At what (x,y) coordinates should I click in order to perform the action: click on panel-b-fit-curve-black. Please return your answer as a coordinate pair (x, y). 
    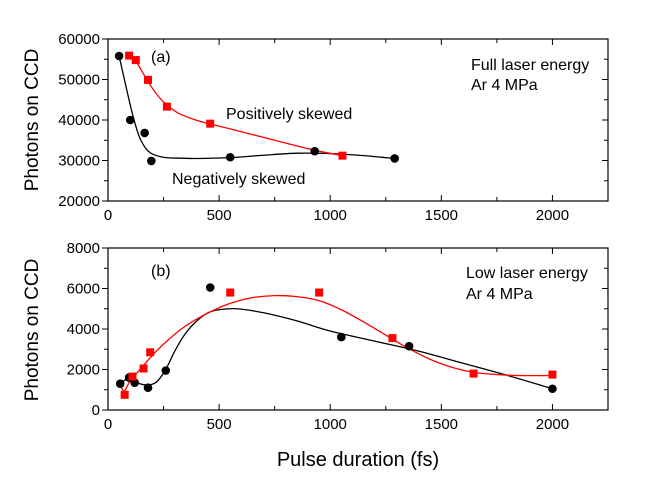
    Looking at the image, I should click on (336, 348).